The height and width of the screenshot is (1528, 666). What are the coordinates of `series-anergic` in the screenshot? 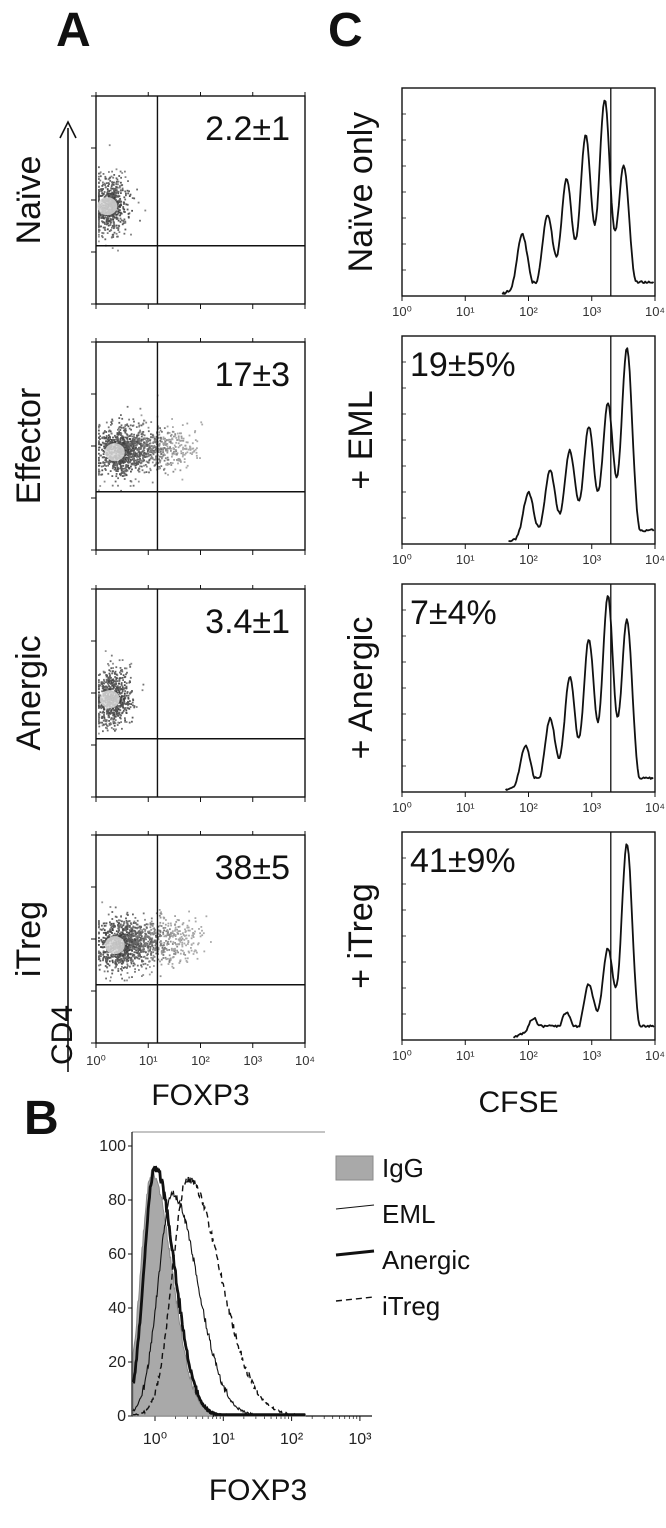 It's located at (219, 1291).